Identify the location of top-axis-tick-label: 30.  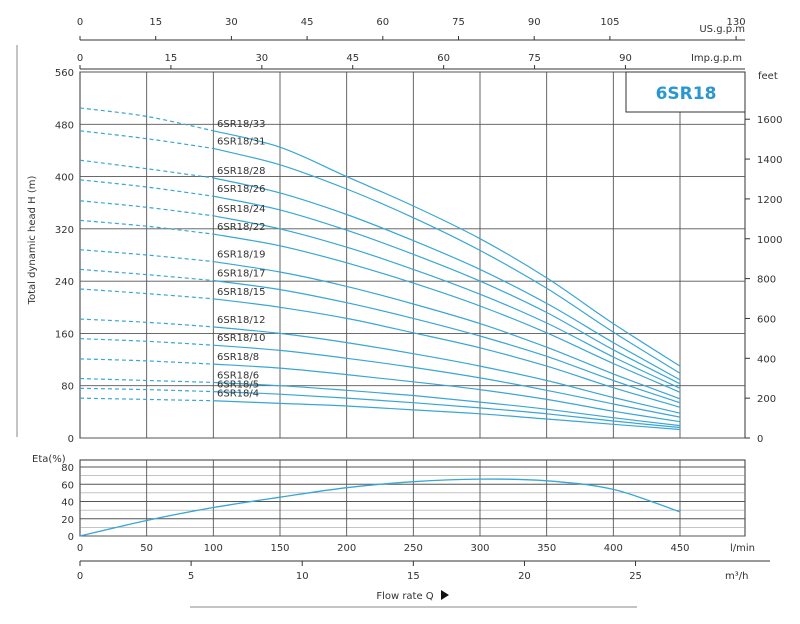
(261, 58).